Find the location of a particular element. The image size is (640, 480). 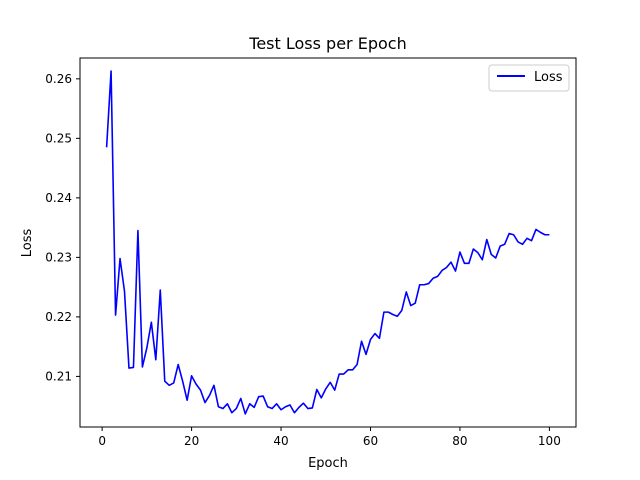

x-axis: 0 20 40 60 80 100 is located at coordinates (329, 437).